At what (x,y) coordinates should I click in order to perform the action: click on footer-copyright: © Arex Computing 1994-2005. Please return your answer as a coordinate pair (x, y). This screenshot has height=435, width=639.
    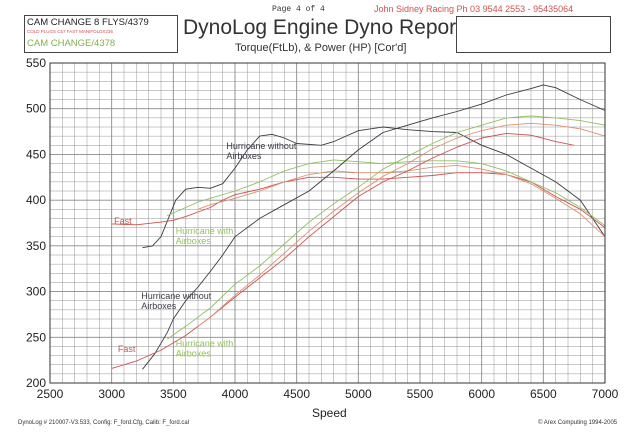
    Looking at the image, I should click on (578, 423).